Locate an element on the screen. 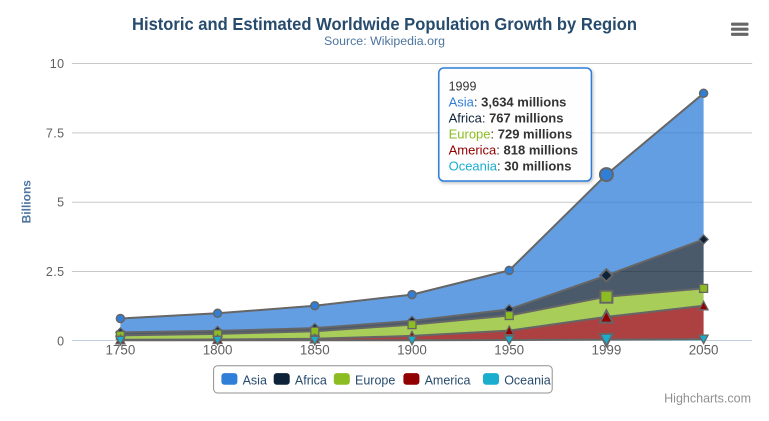 This screenshot has height=421, width=769. svg-text: Highcharts.com is located at coordinates (707, 399).